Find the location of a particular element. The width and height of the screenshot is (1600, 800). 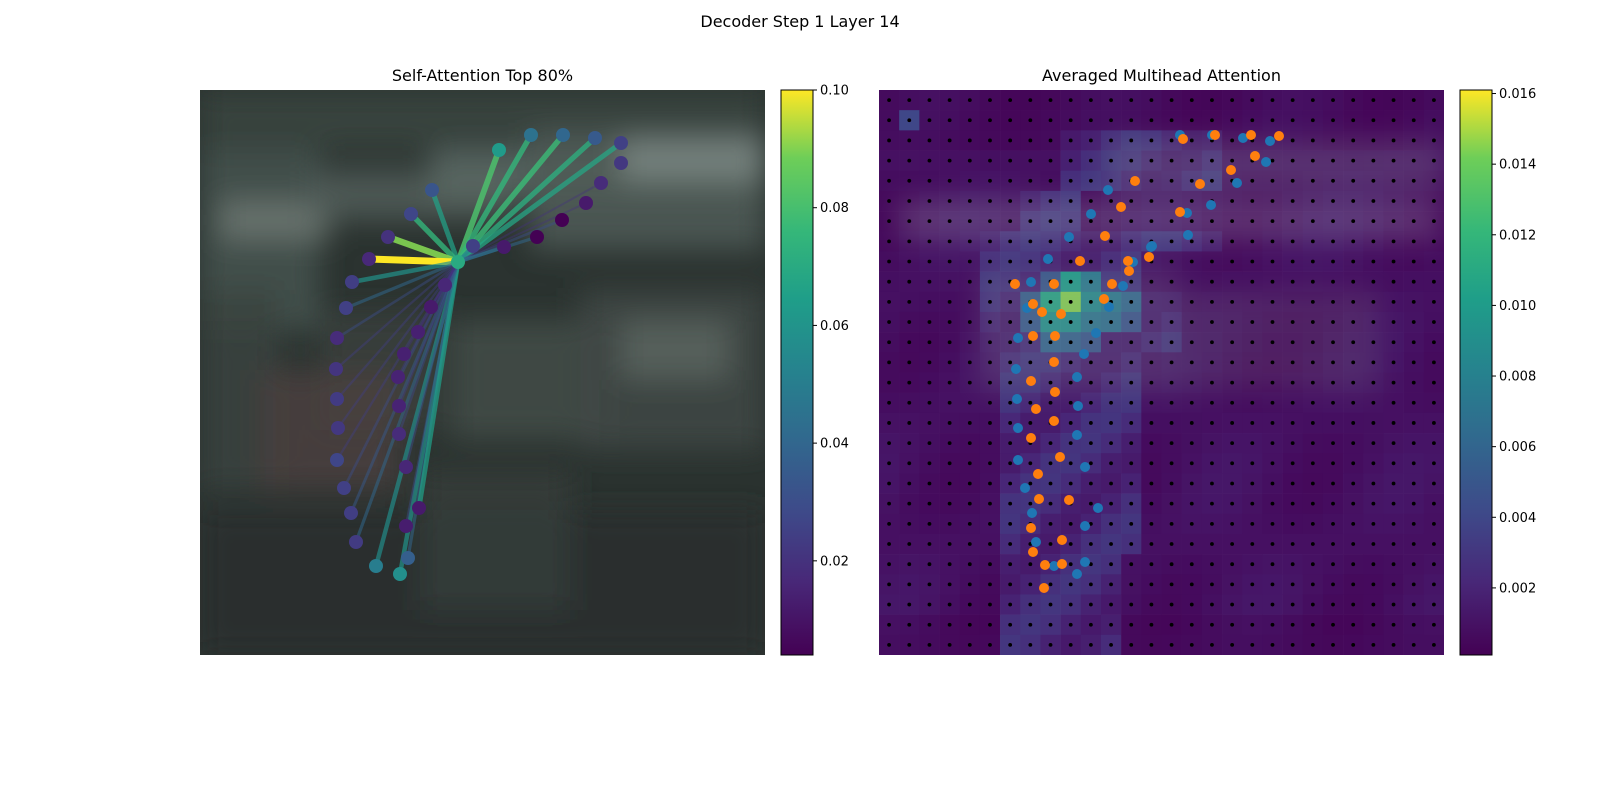

left-panel-title: Self-Attention Top 80% is located at coordinates (482, 75).